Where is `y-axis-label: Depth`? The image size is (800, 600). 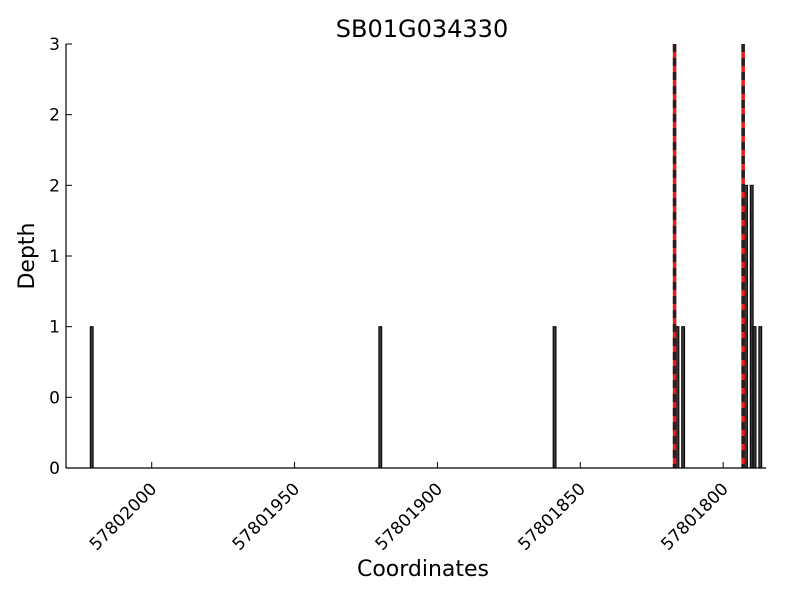 y-axis-label: Depth is located at coordinates (27, 255).